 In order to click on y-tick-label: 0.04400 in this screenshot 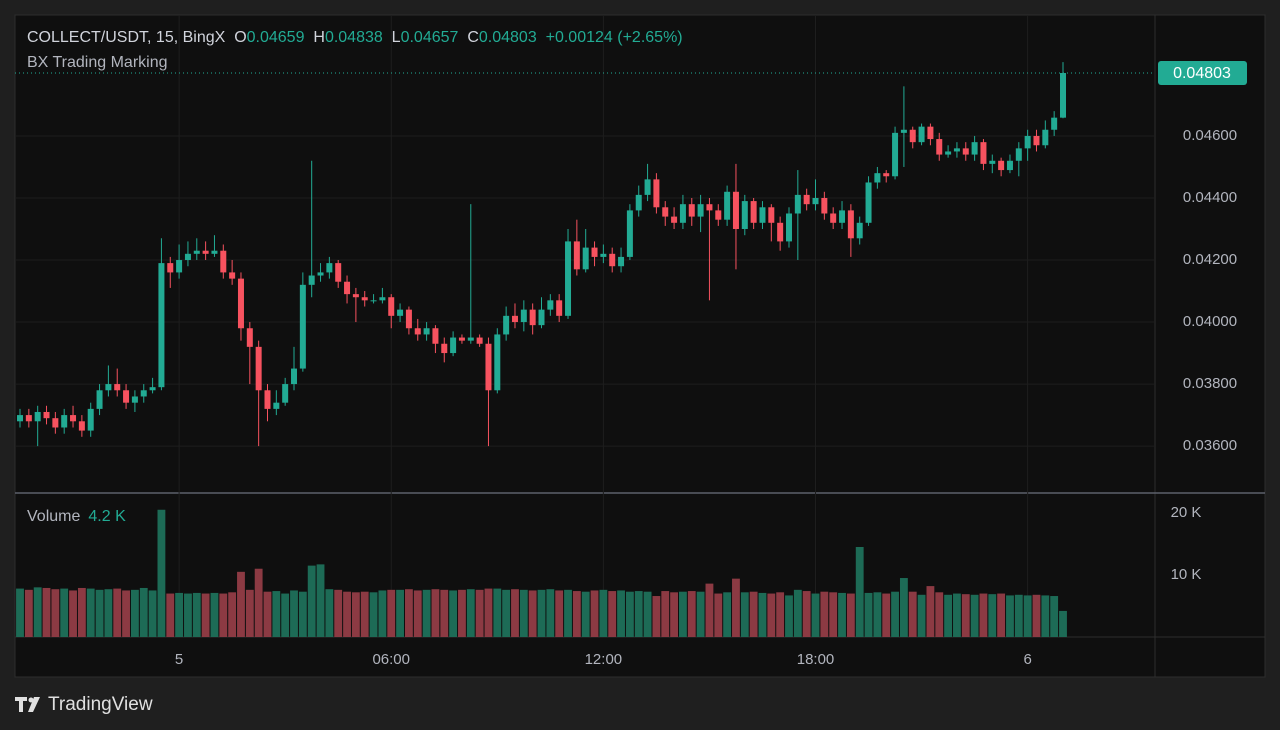, I will do `click(1210, 197)`.